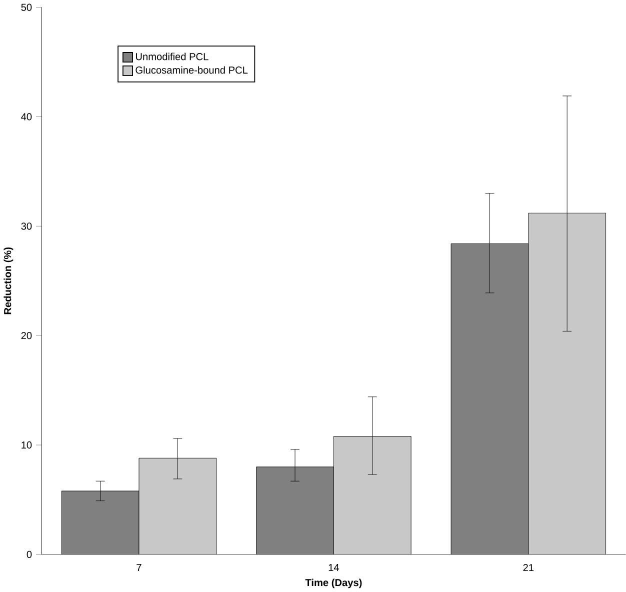 Image resolution: width=626 pixels, height=592 pixels. What do you see at coordinates (26, 226) in the screenshot?
I see `y-tick-label: 30` at bounding box center [26, 226].